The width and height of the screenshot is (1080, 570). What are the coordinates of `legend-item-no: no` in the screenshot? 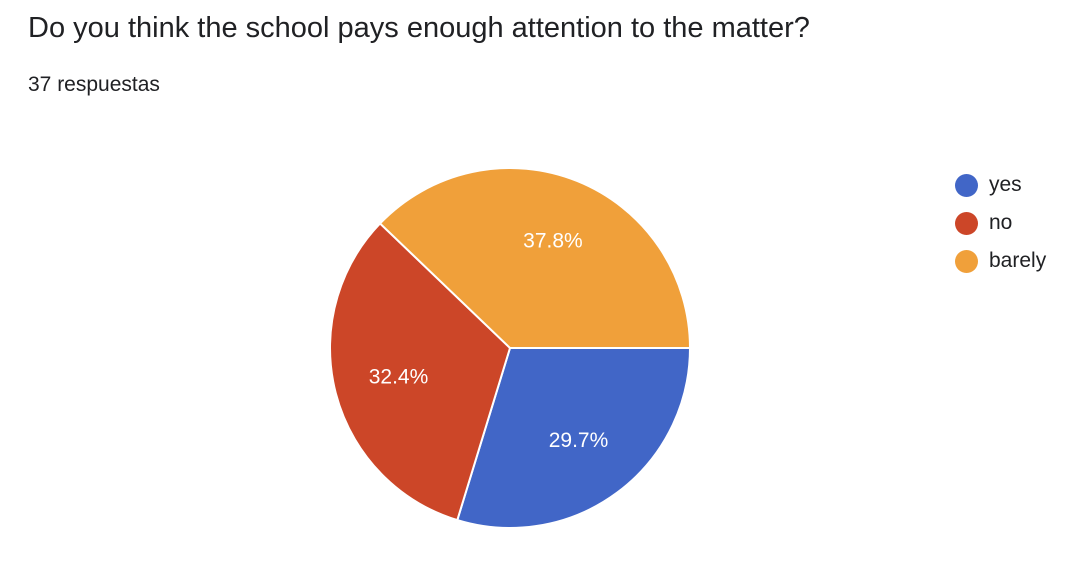 It's located at (1000, 223).